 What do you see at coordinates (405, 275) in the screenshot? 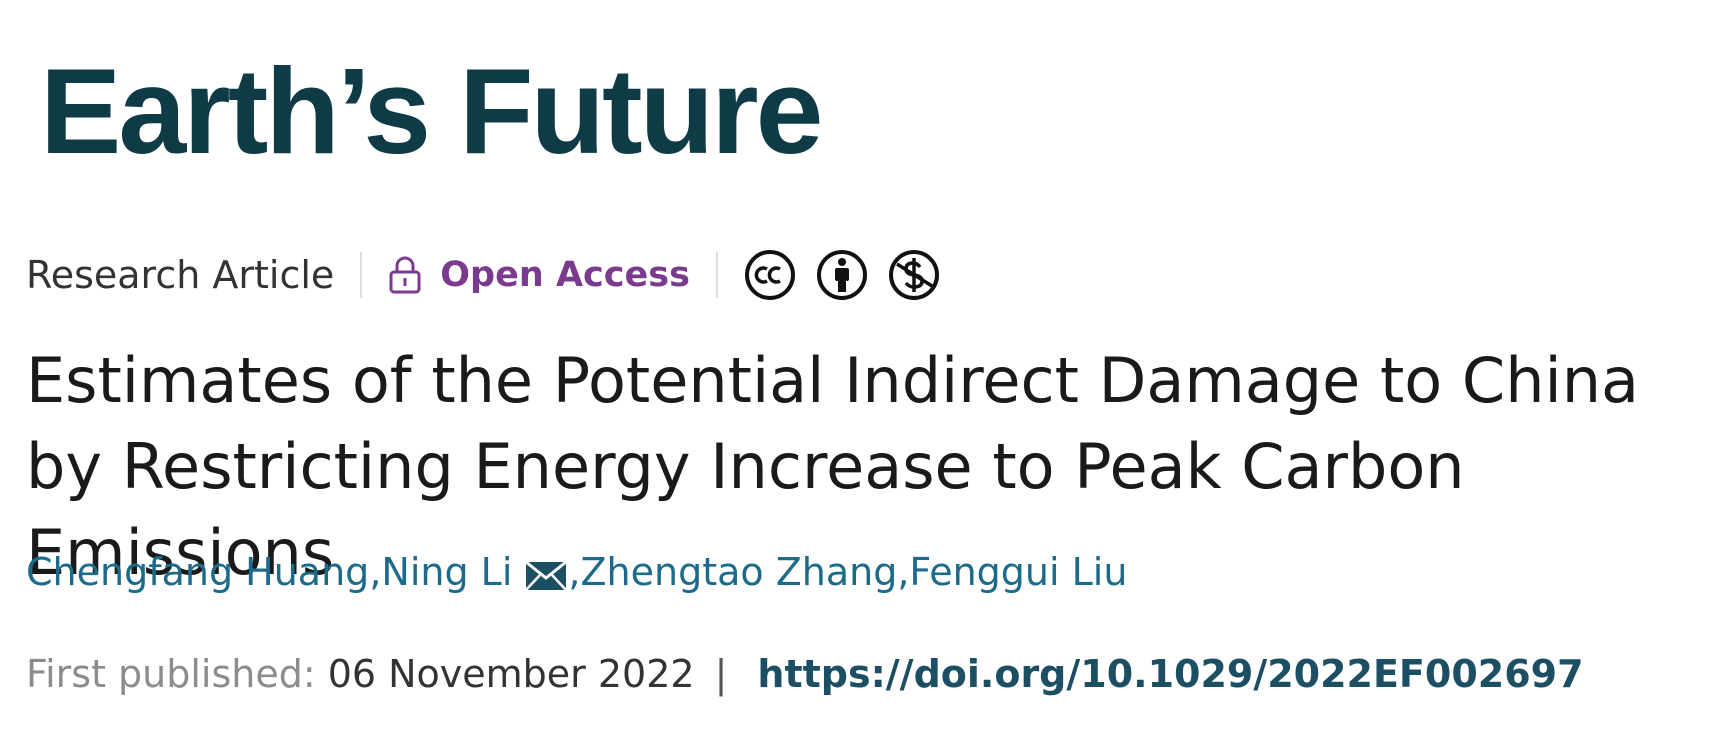
I see `lock-icon` at bounding box center [405, 275].